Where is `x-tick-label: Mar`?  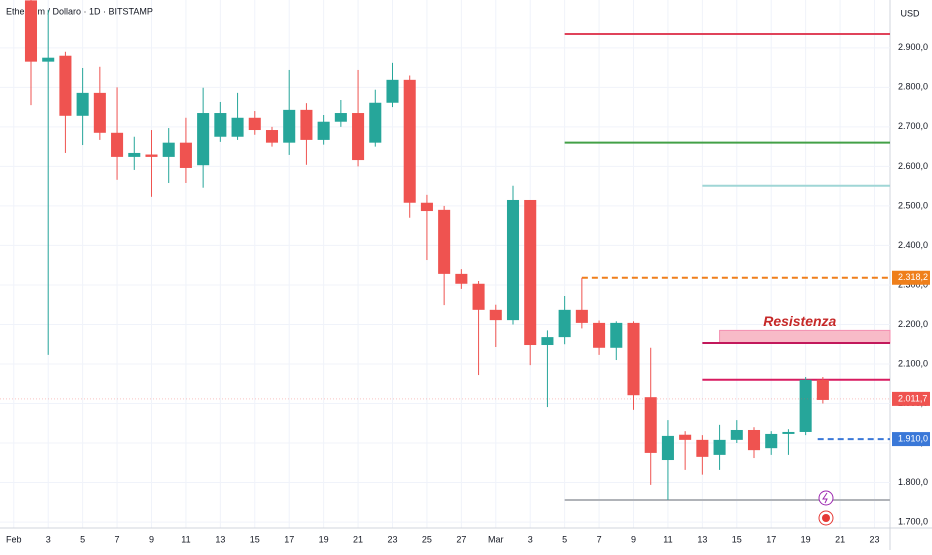
x-tick-label: Mar is located at coordinates (496, 539).